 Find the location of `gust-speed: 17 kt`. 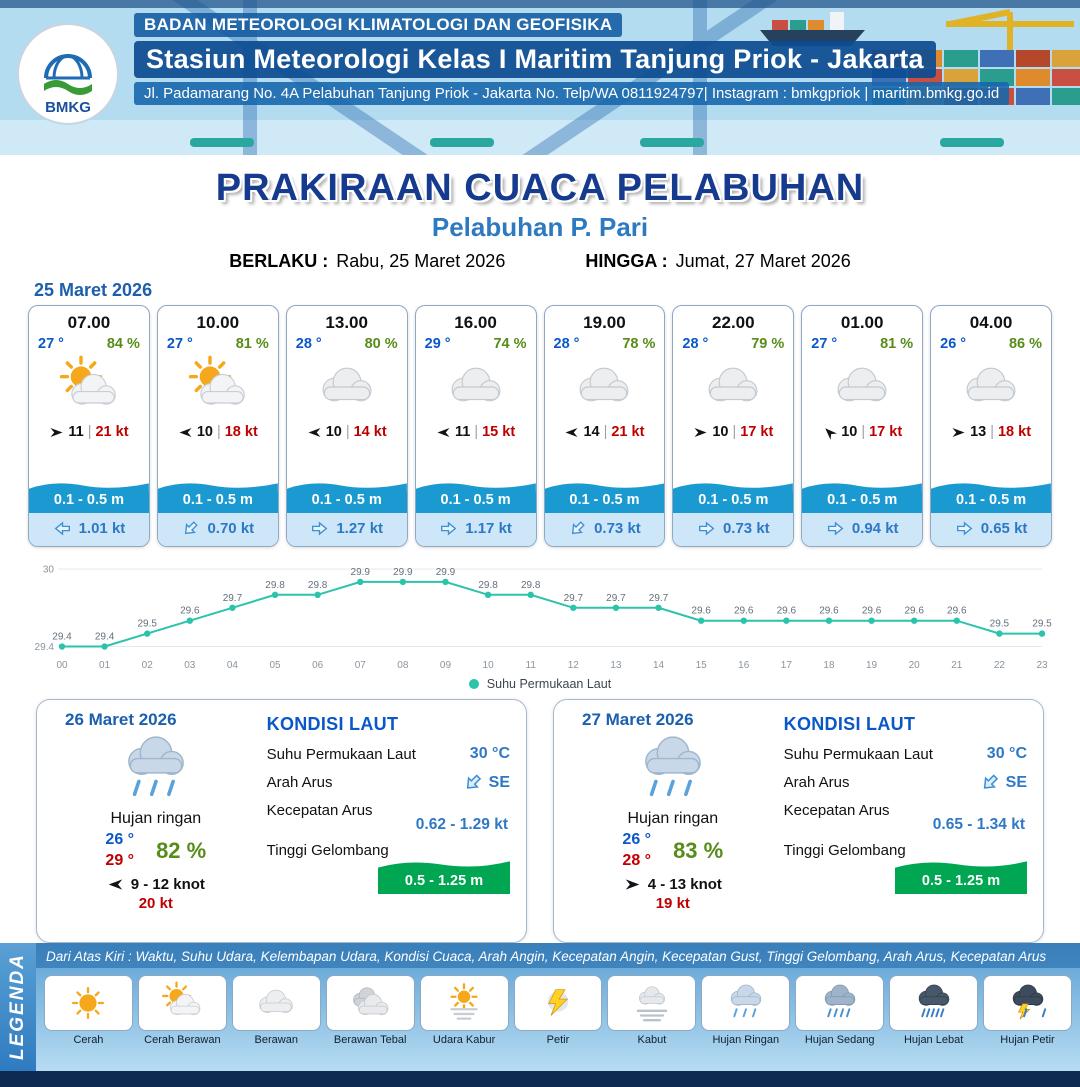

gust-speed: 17 kt is located at coordinates (886, 432).